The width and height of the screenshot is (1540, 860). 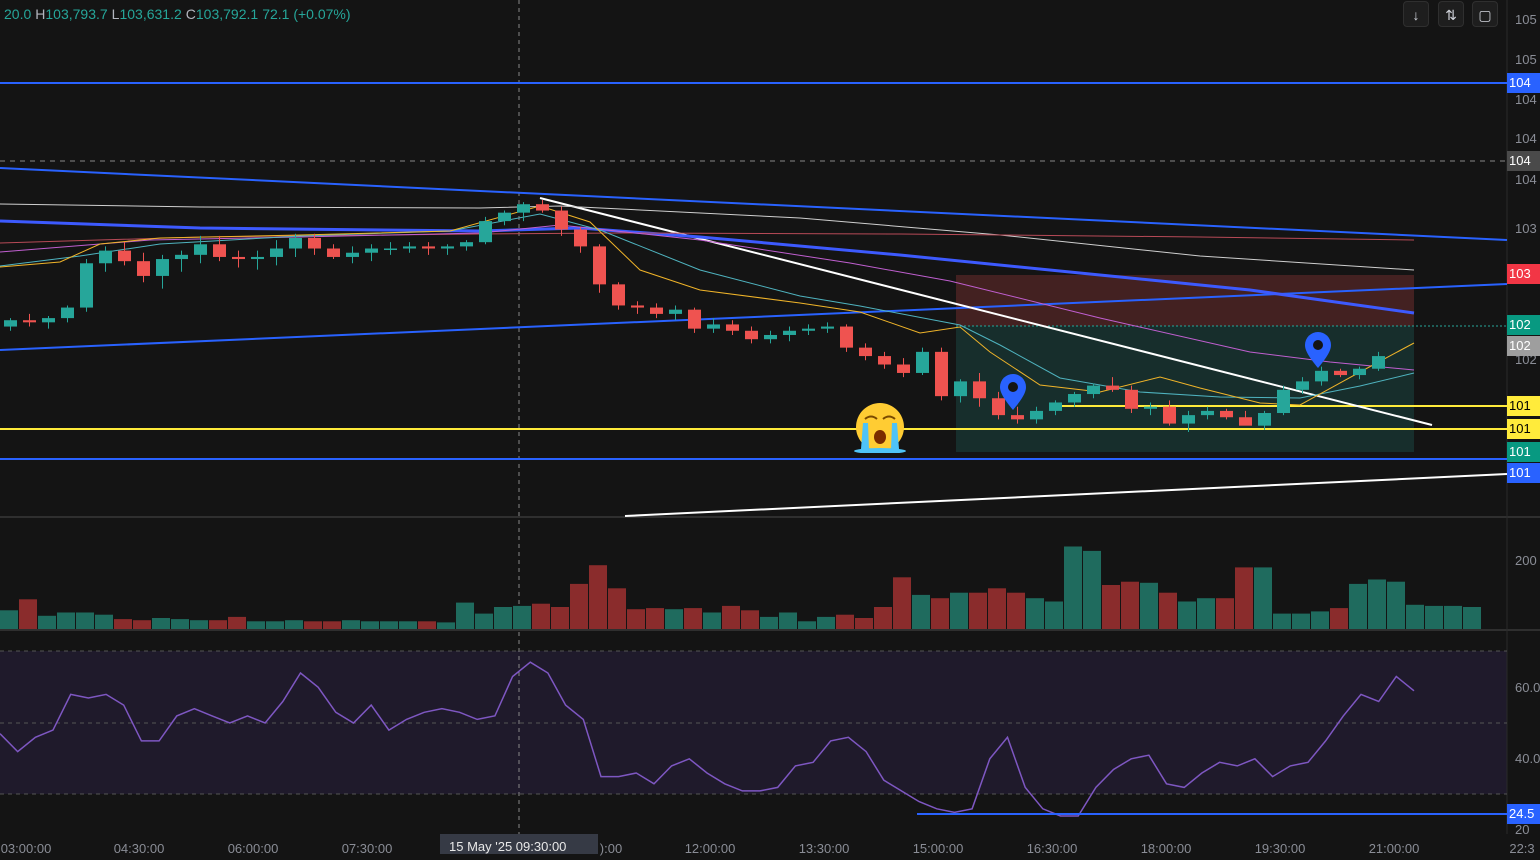 What do you see at coordinates (1416, 14) in the screenshot?
I see `arrow-down-icon: ↓` at bounding box center [1416, 14].